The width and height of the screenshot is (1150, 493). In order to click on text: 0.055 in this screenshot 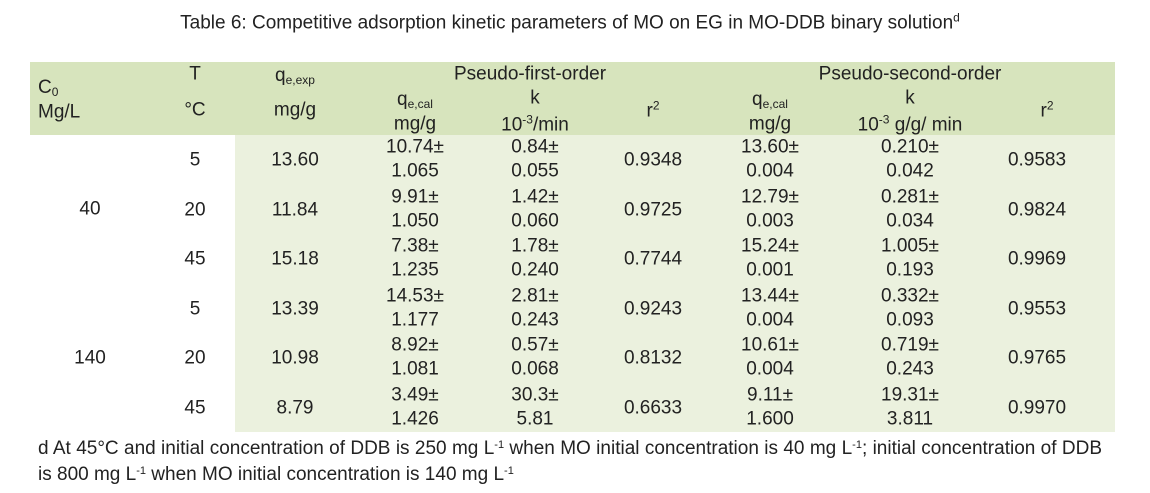, I will do `click(535, 171)`.